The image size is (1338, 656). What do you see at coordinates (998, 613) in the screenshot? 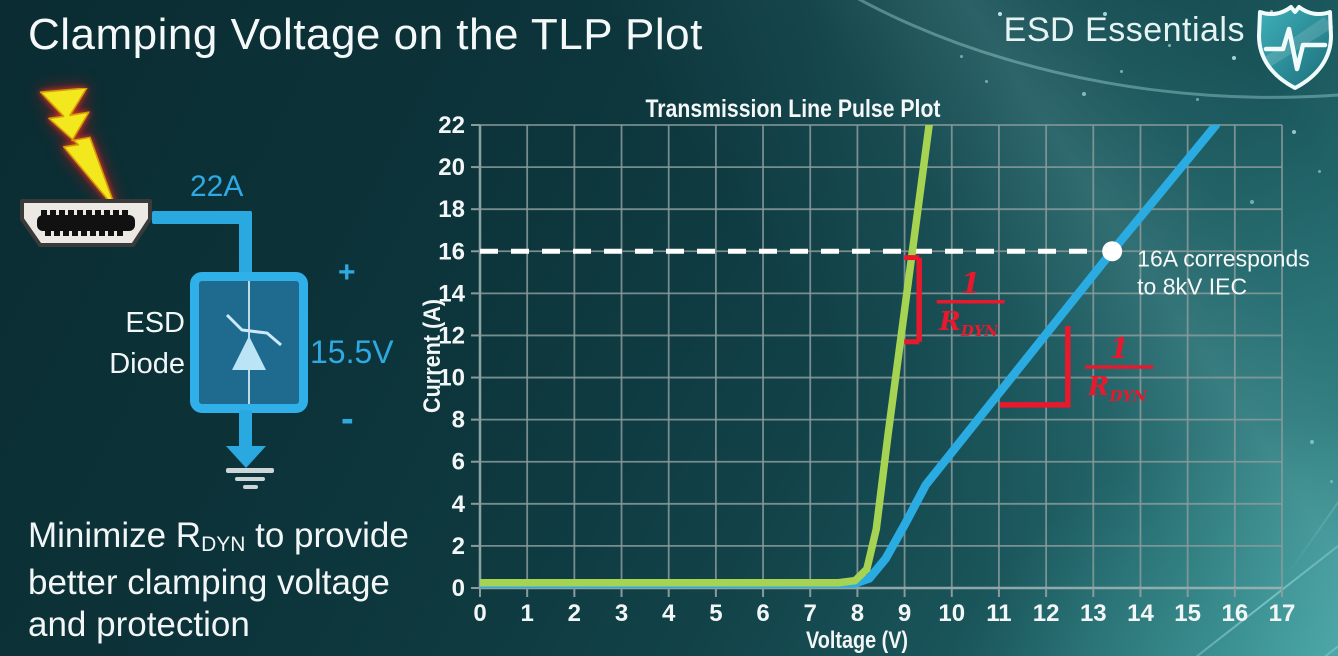
I see `x-tick-label: 11` at bounding box center [998, 613].